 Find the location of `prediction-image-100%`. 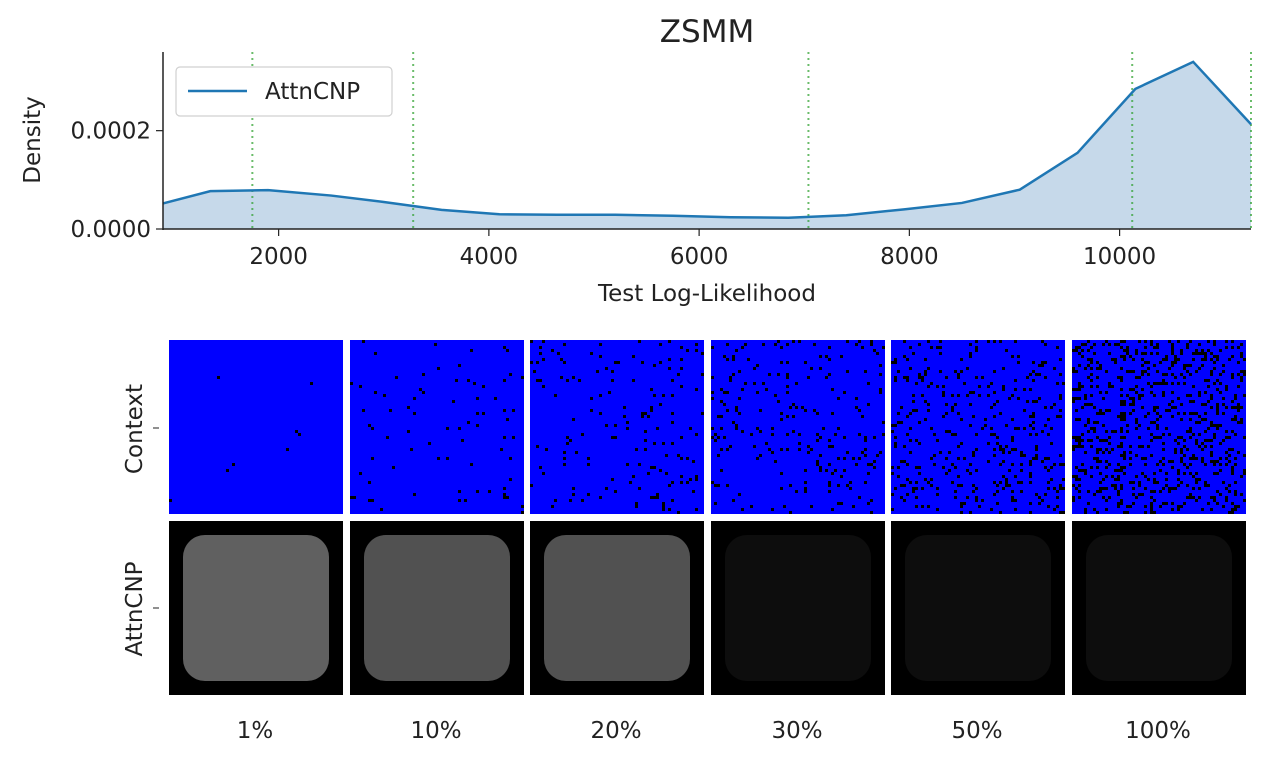

prediction-image-100% is located at coordinates (1159, 608).